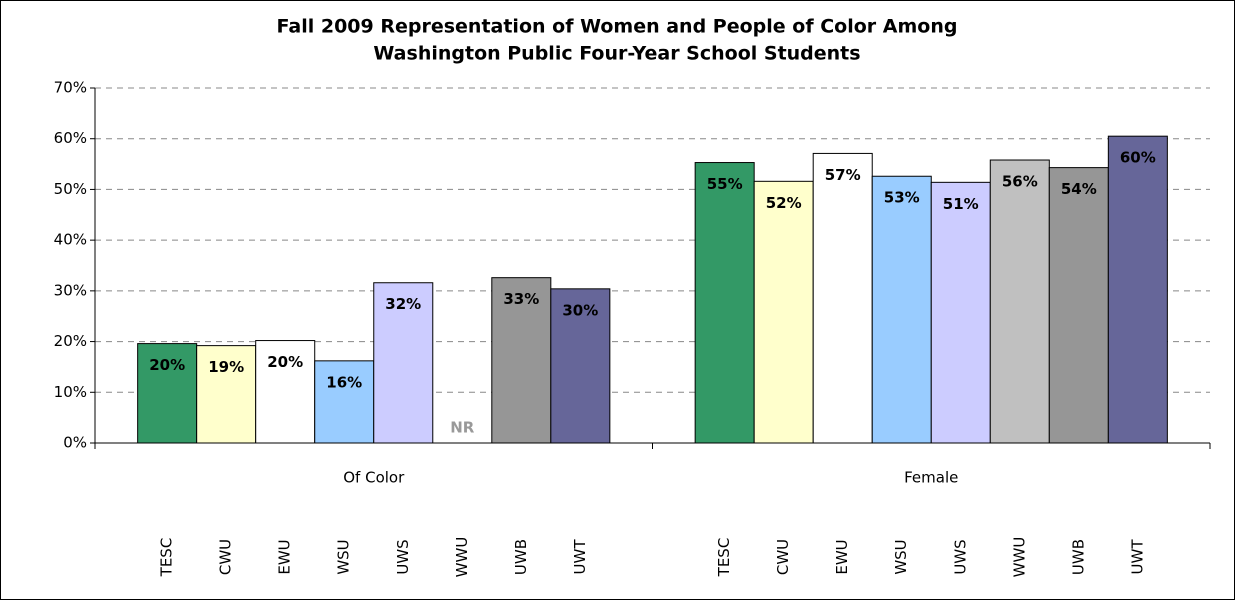 This screenshot has width=1235, height=600. What do you see at coordinates (1079, 189) in the screenshot?
I see `data-label: 54%` at bounding box center [1079, 189].